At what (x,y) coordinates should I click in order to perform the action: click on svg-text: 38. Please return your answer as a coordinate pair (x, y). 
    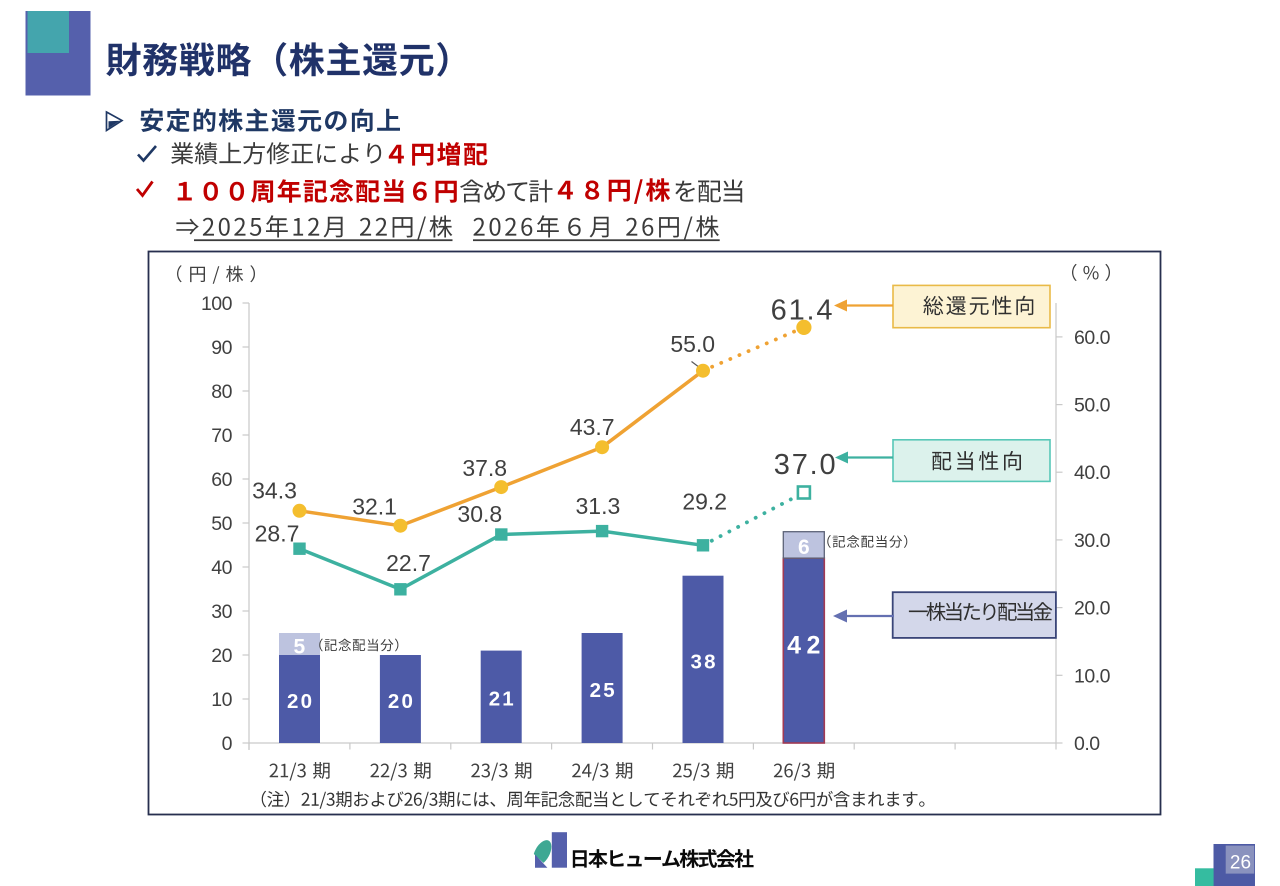
    Looking at the image, I should click on (703, 661).